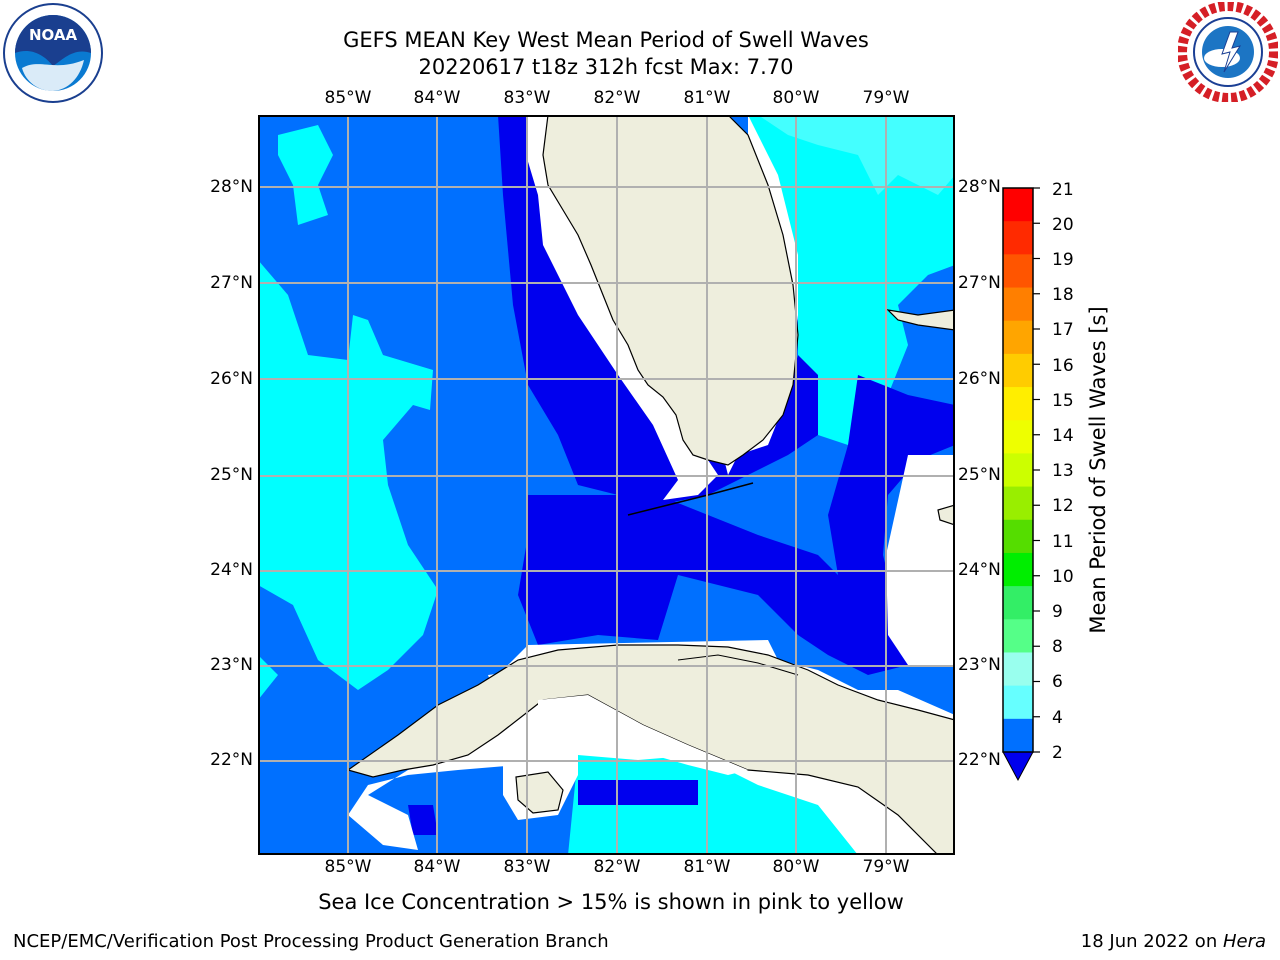  I want to click on field-band-below-2-east, so click(891, 515).